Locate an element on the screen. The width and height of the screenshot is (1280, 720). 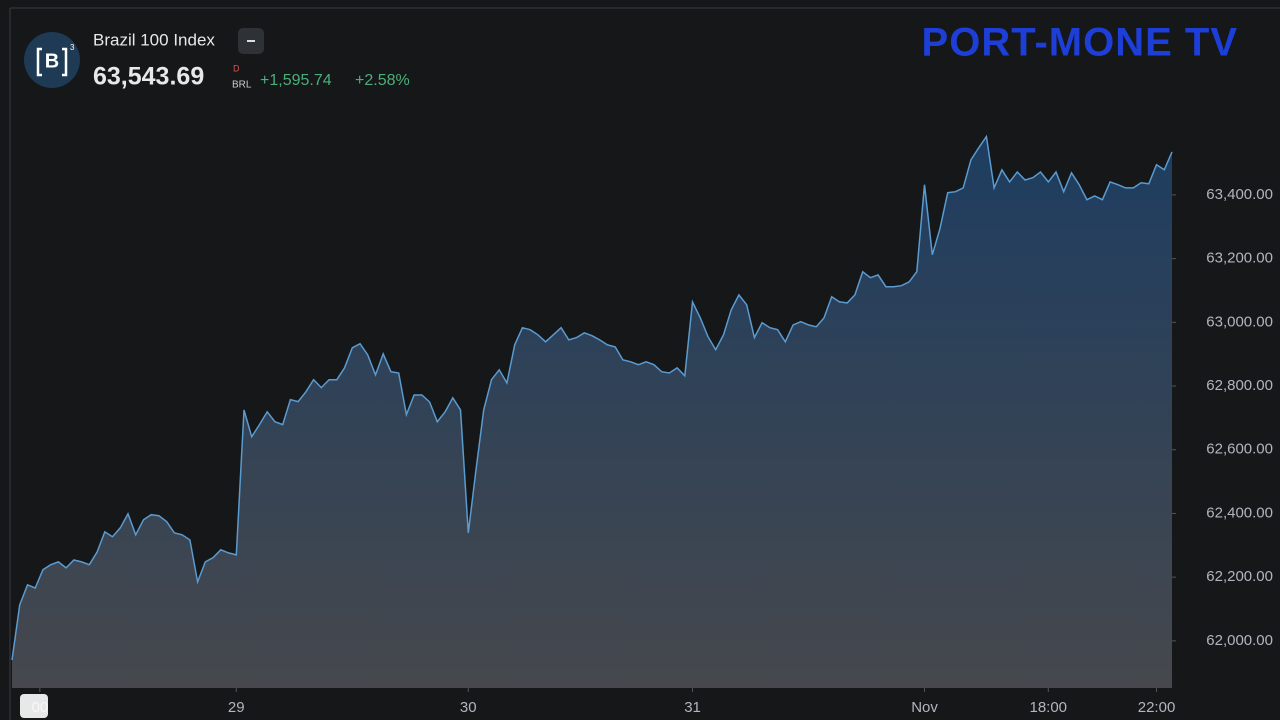
change-percent: +2.58% is located at coordinates (382, 80).